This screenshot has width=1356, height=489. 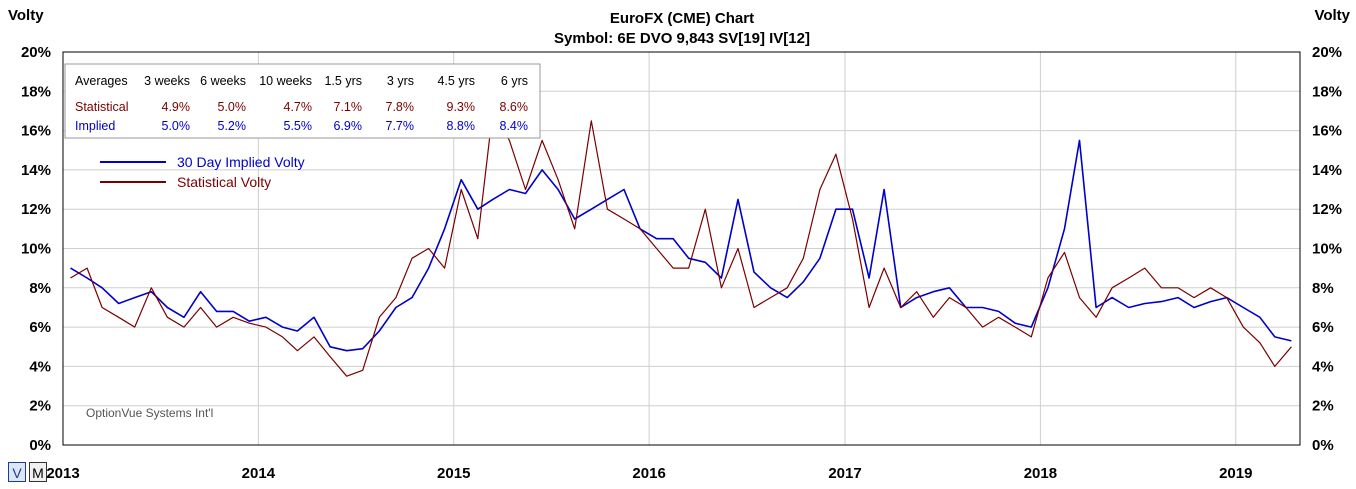 What do you see at coordinates (298, 126) in the screenshot?
I see `averages-value-cell: 5.5%` at bounding box center [298, 126].